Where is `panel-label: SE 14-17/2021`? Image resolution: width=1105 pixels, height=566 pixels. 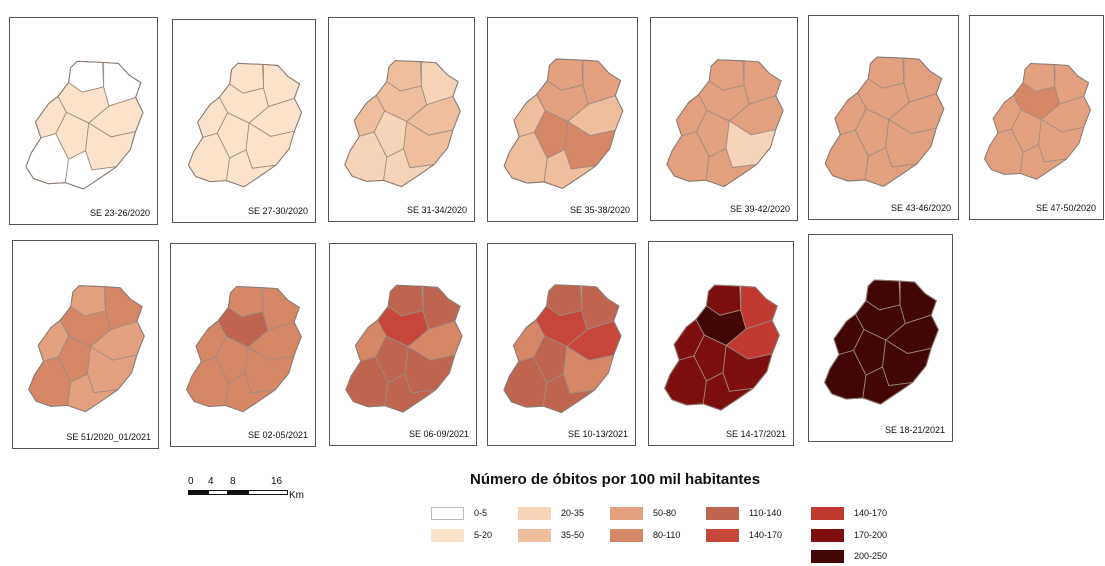 panel-label: SE 14-17/2021 is located at coordinates (755, 434).